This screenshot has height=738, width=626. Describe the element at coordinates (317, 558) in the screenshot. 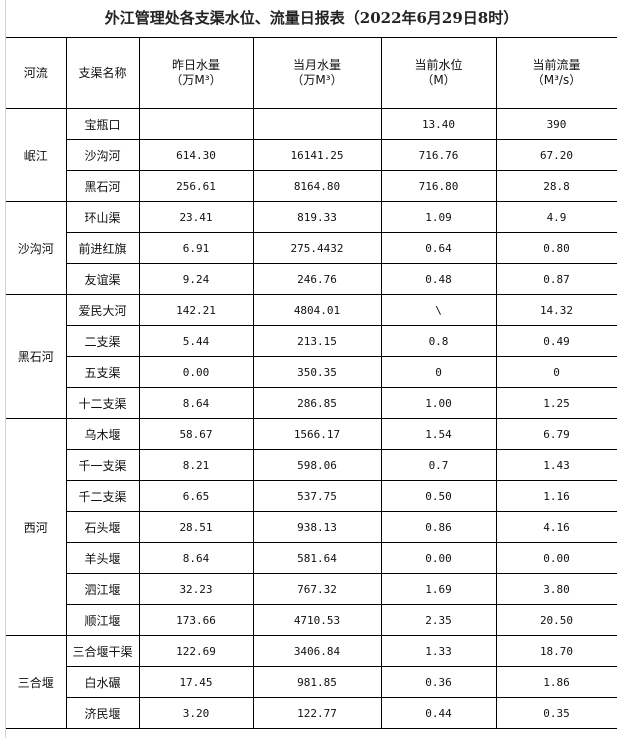

I see `month-volume-cell: 581.64` at that location.